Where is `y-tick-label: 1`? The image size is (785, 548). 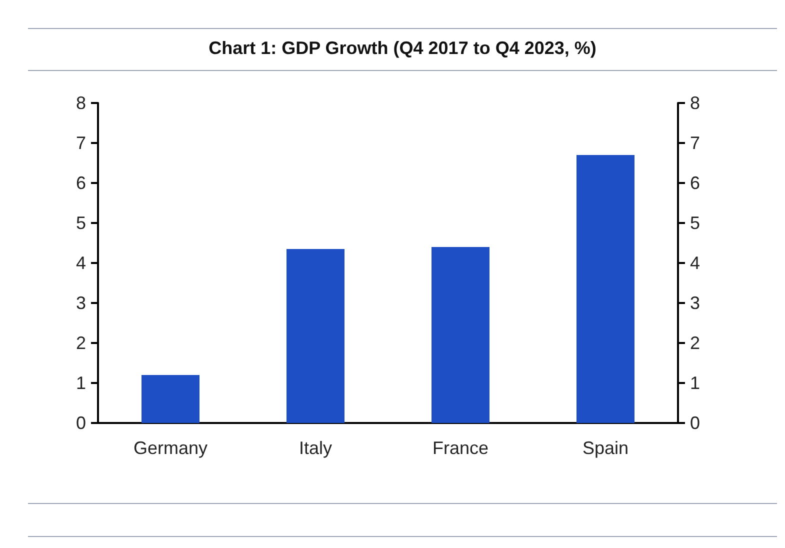
y-tick-label: 1 is located at coordinates (81, 383).